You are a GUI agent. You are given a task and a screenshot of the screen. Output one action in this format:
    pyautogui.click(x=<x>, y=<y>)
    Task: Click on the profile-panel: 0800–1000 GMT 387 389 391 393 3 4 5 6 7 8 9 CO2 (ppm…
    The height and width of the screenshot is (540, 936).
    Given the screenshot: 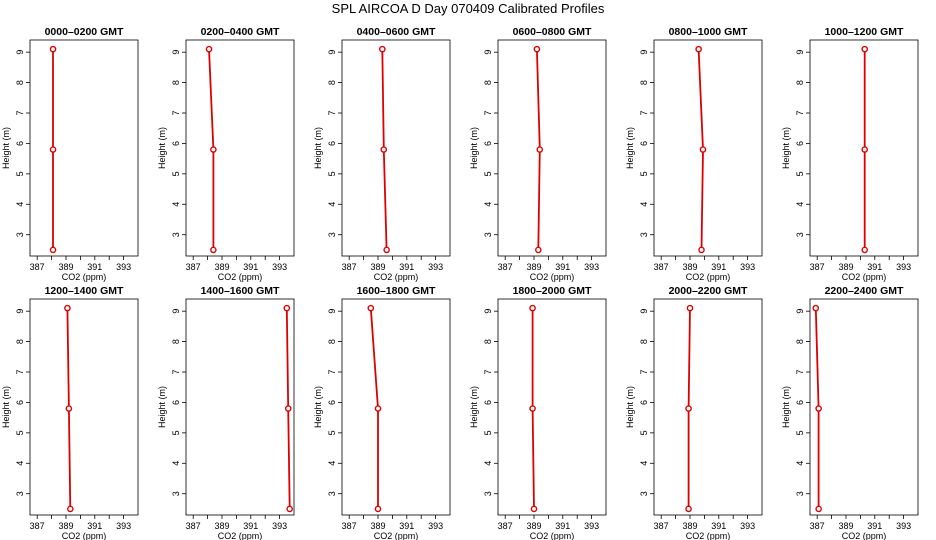 What is the action you would take?
    pyautogui.click(x=694, y=154)
    